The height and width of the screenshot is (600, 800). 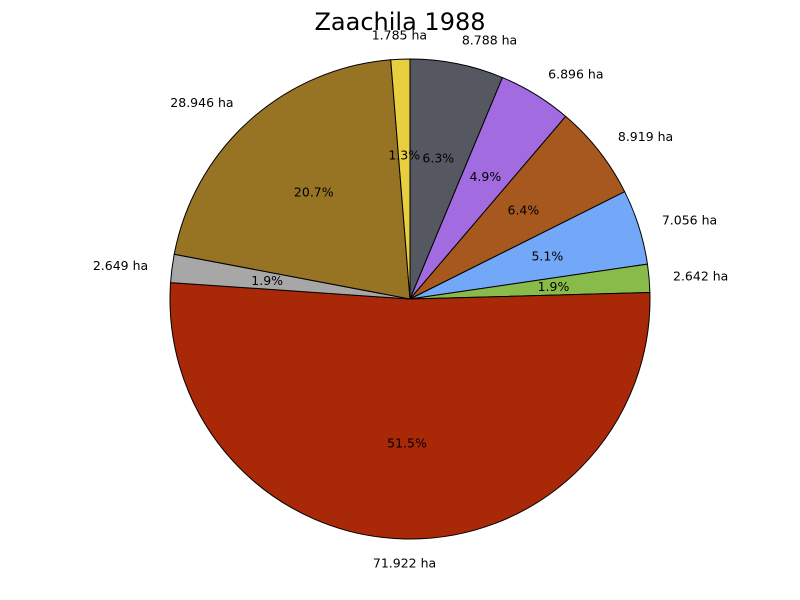 I want to click on slice-value-label: 6.896 ha, so click(x=575, y=74).